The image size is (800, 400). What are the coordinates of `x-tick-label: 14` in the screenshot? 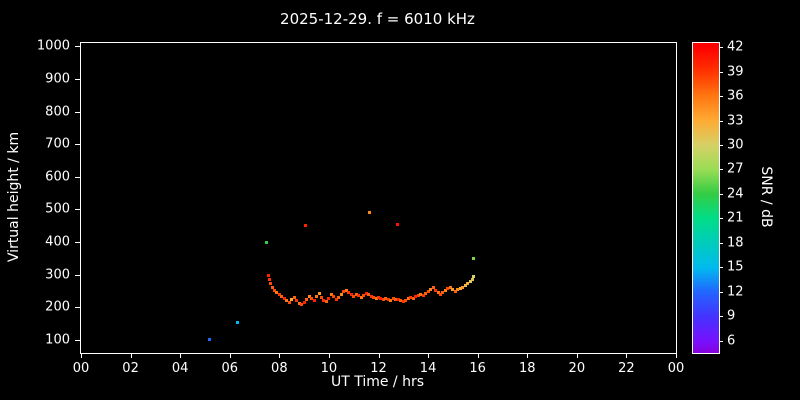 It's located at (428, 368).